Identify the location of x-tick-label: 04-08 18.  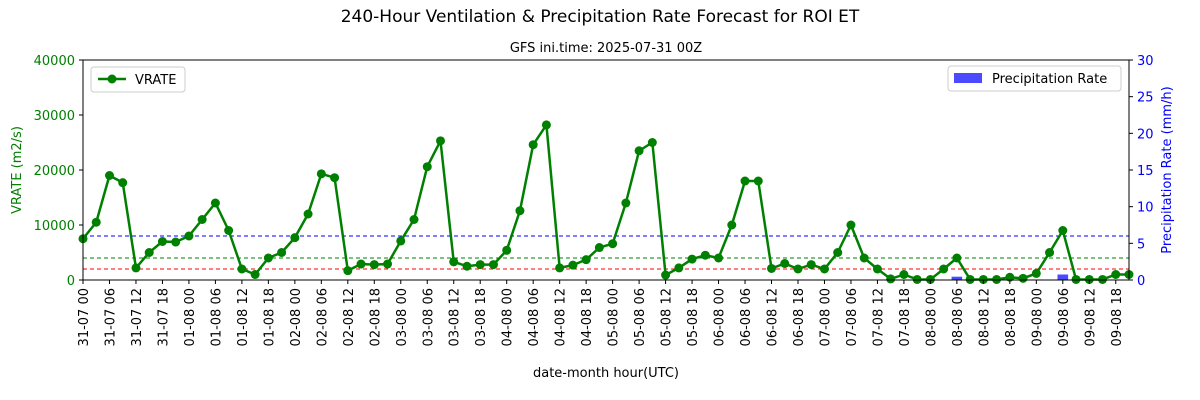
(587, 317).